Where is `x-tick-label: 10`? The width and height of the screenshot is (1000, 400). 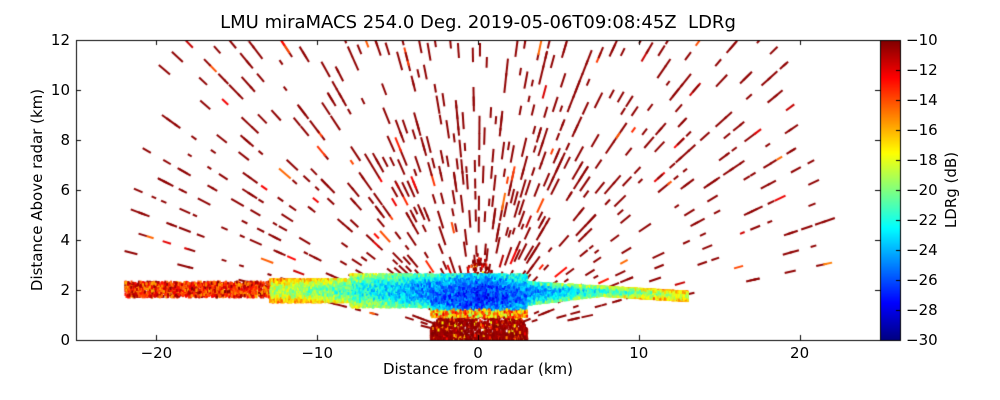
x-tick-label: 10 is located at coordinates (639, 353).